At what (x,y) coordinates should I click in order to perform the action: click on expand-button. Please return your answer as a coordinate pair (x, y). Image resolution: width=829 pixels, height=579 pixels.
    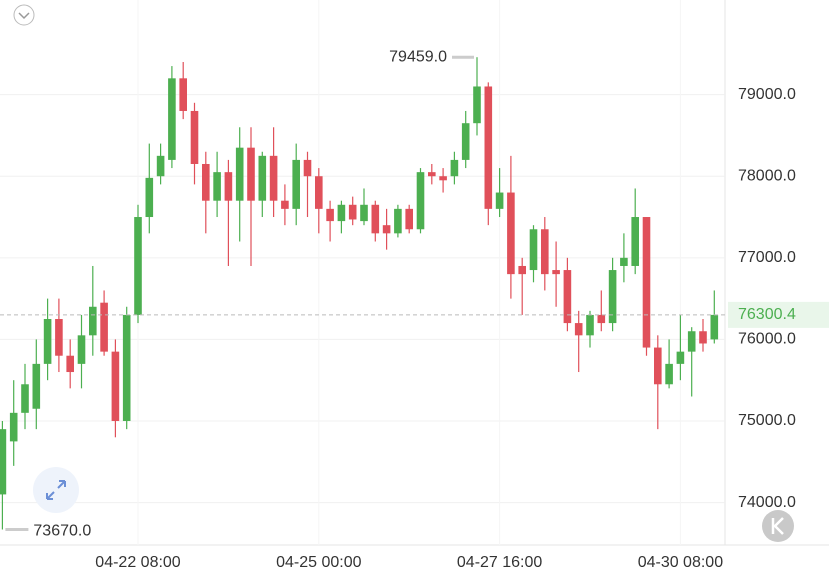
    Looking at the image, I should click on (56, 490).